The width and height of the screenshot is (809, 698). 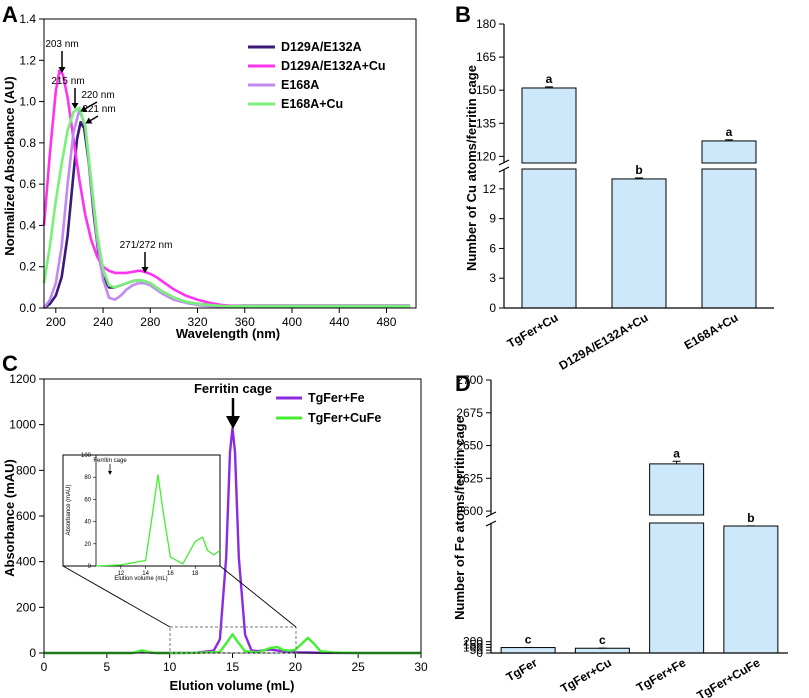 I want to click on panel-d-axis, so click(x=636, y=517).